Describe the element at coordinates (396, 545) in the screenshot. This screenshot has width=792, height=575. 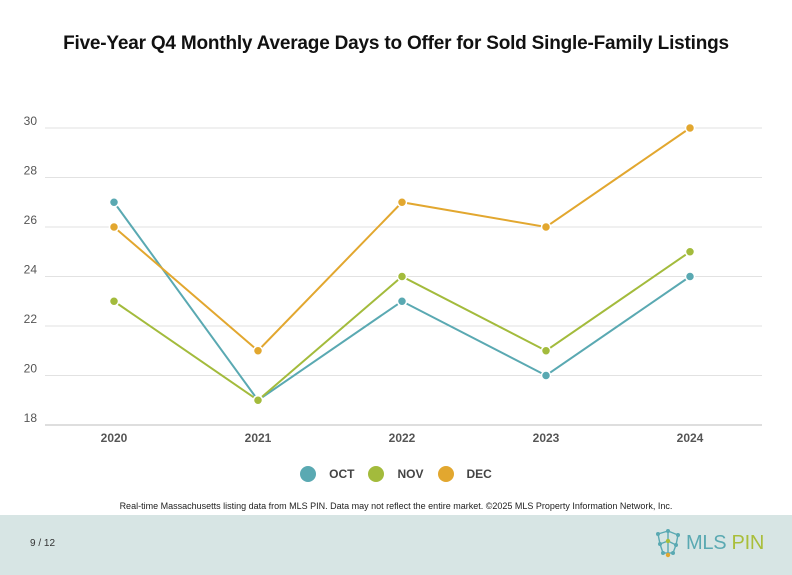
I see `footer-bar: 9 / 12 MLS PIN` at that location.